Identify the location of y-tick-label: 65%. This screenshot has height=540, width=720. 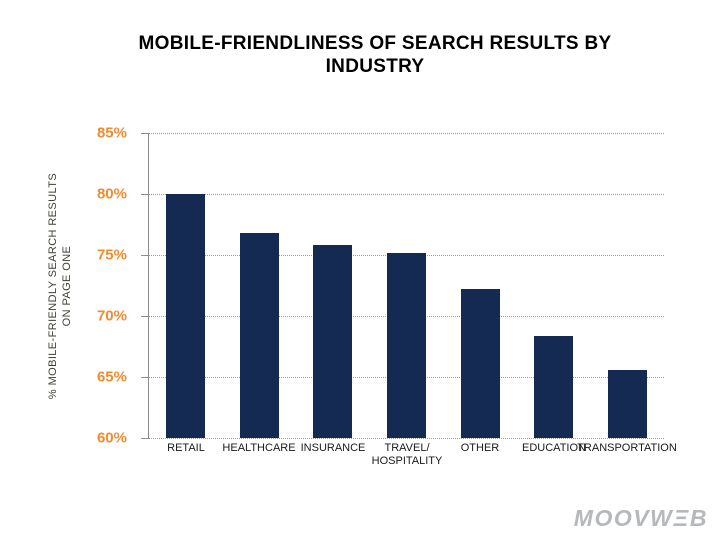
(111, 377).